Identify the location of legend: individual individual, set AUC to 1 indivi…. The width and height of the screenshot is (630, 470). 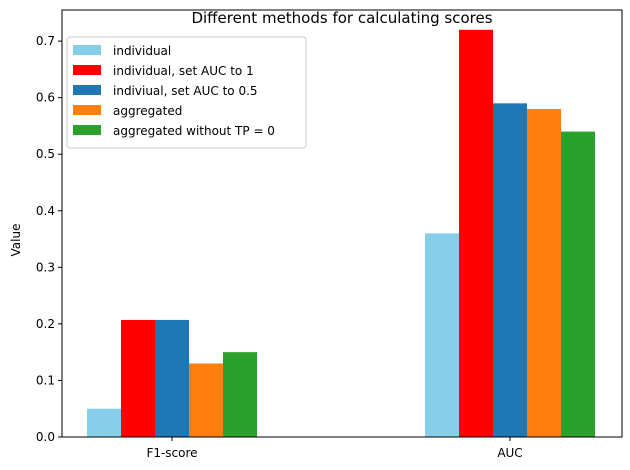
(186, 92).